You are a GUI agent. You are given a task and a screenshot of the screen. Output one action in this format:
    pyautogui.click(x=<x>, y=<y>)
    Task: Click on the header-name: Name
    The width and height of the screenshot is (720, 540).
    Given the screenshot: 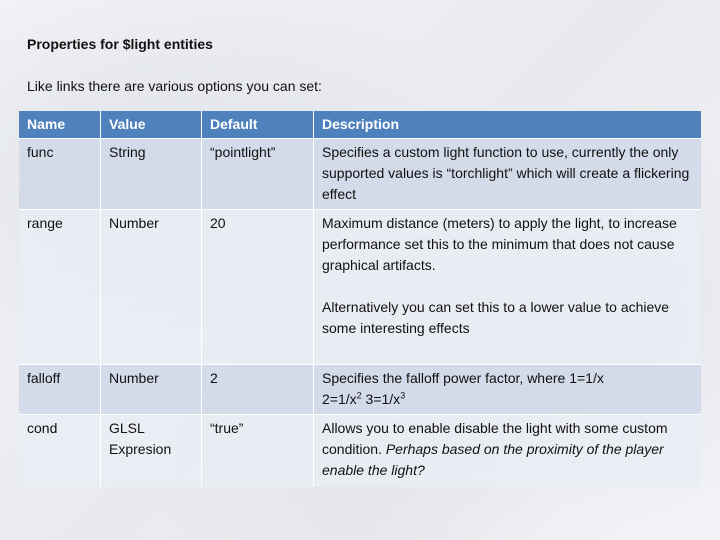 What is the action you would take?
    pyautogui.click(x=60, y=125)
    